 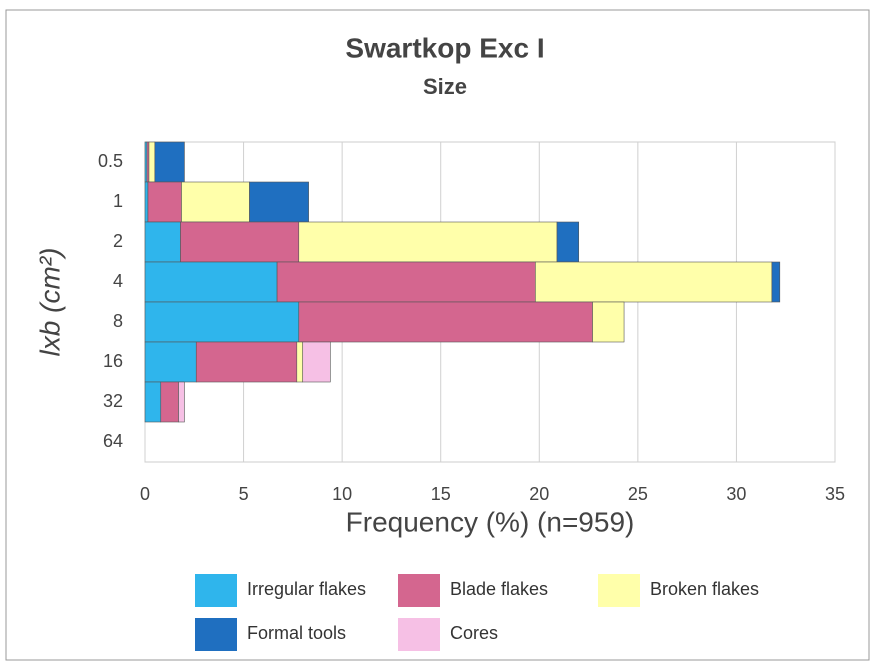 What do you see at coordinates (49, 302) in the screenshot?
I see `y-axis-label: lxb (cm²)` at bounding box center [49, 302].